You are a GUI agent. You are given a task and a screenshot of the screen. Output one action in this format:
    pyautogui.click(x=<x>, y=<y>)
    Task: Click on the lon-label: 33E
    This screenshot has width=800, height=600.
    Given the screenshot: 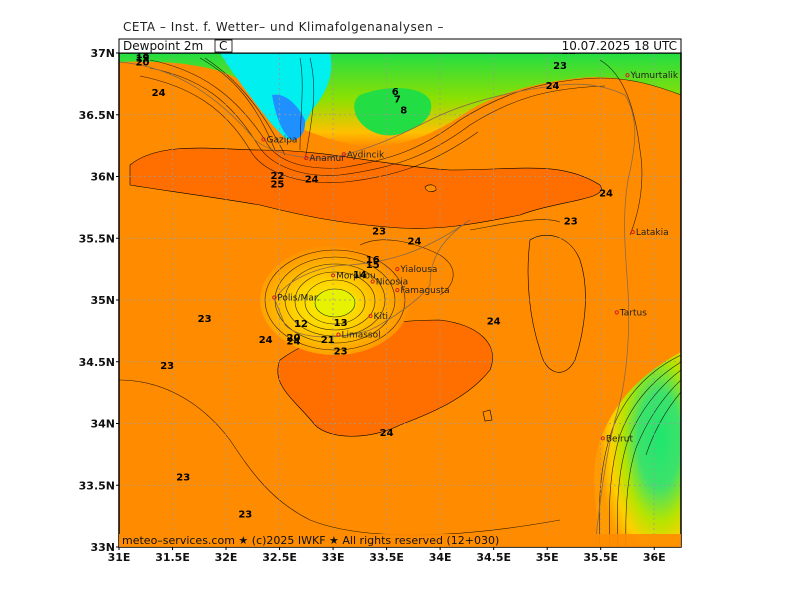 What is the action you would take?
    pyautogui.click(x=333, y=557)
    